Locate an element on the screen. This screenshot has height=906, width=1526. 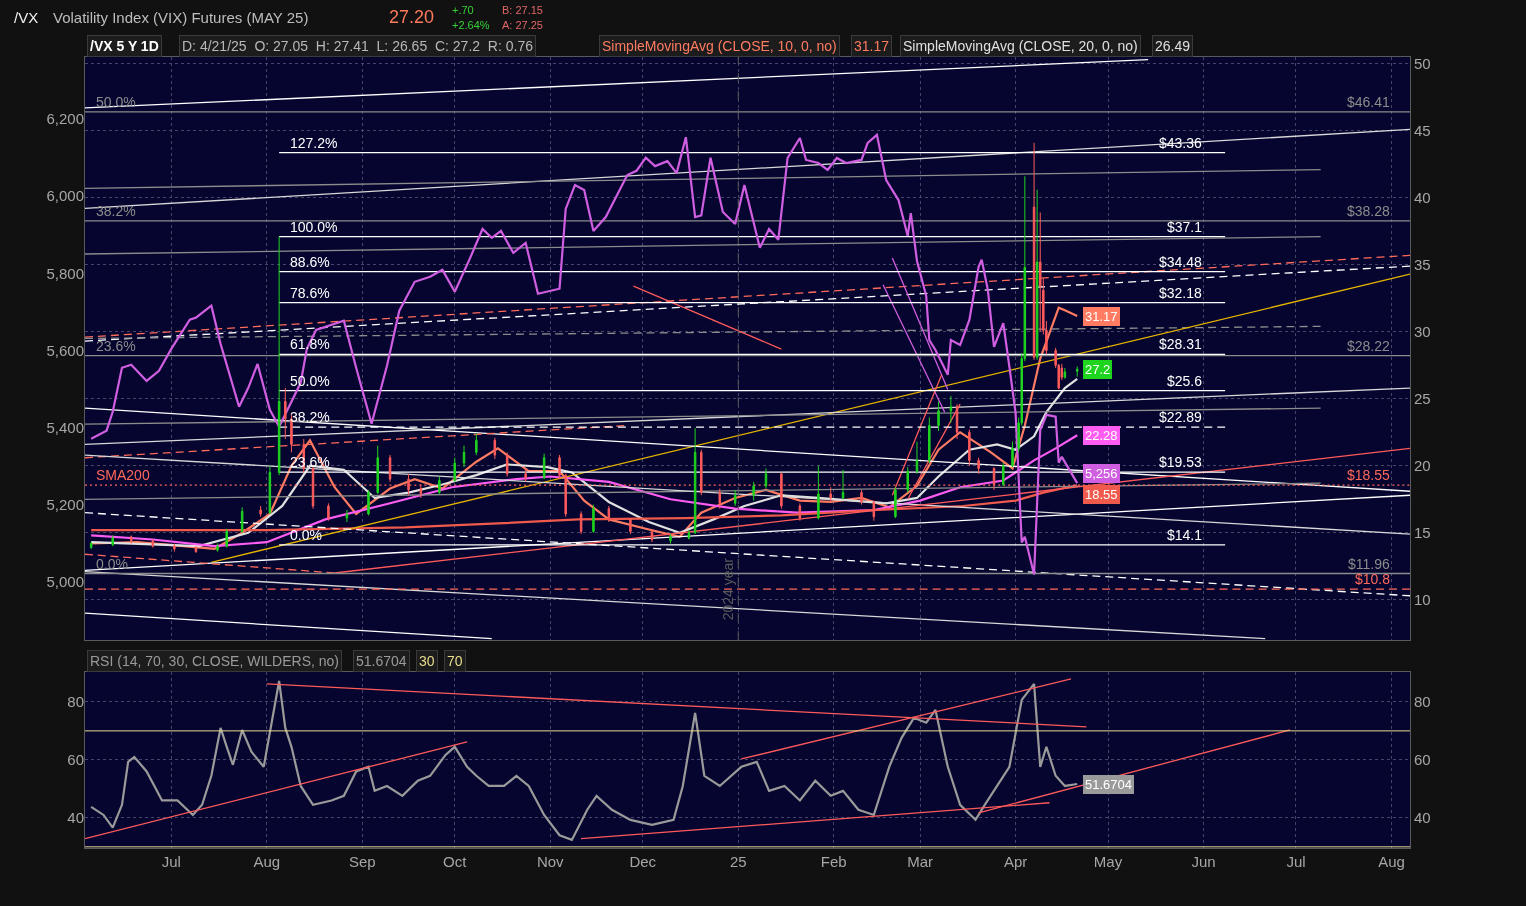
series-label: 100.0% is located at coordinates (314, 227).